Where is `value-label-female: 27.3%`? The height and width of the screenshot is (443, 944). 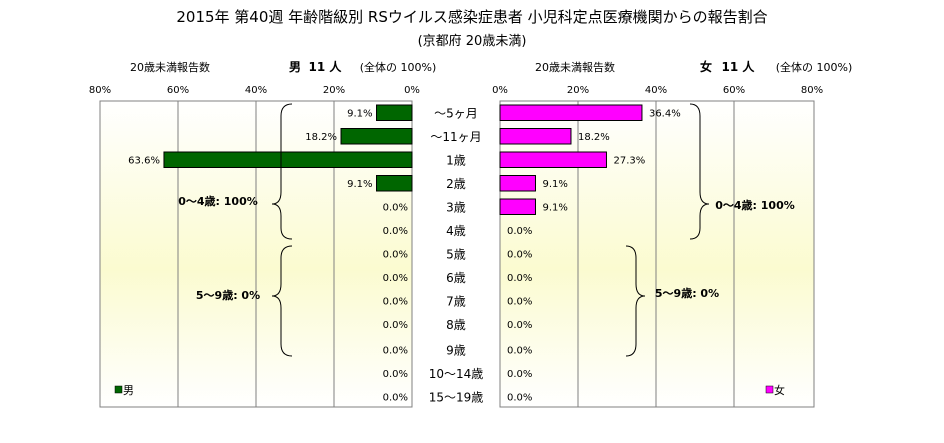 value-label-female: 27.3% is located at coordinates (629, 160).